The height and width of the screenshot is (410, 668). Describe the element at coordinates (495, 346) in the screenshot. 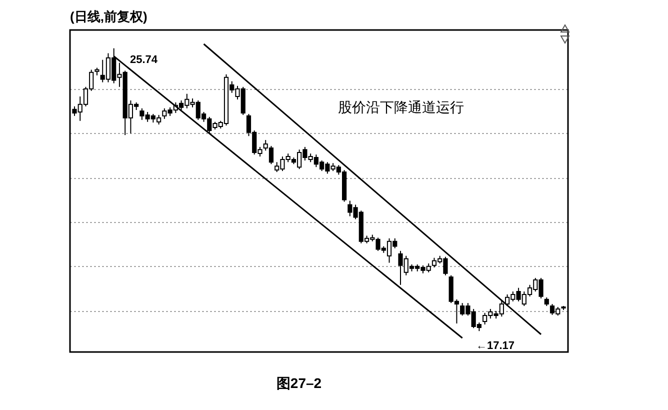

I see `text: ←17.17` at that location.